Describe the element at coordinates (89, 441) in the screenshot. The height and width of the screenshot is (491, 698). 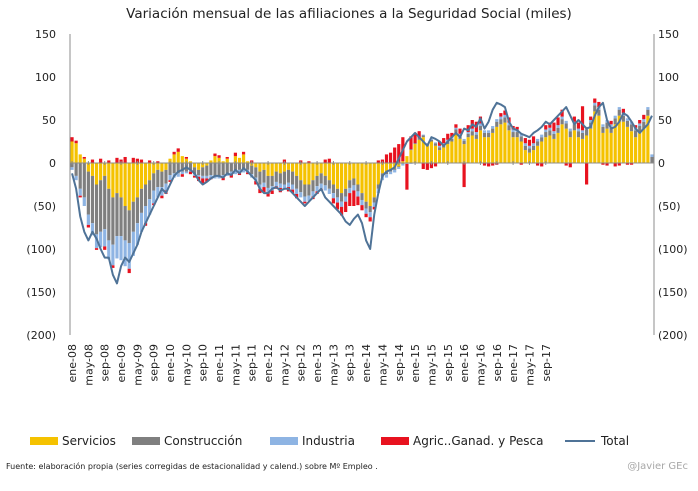
I see `legend-label-servicios: Servicios` at that location.